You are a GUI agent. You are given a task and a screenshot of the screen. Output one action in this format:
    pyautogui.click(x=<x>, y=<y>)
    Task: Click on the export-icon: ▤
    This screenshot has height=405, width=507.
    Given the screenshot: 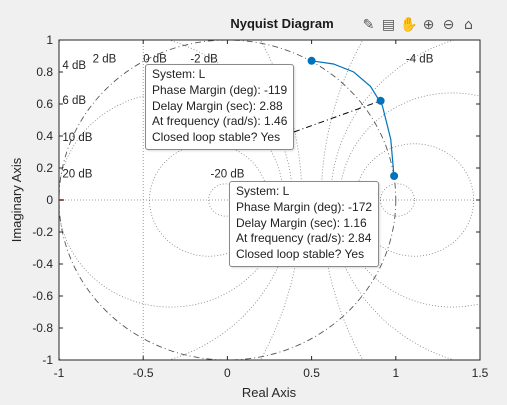 What is the action you would take?
    pyautogui.click(x=388, y=25)
    